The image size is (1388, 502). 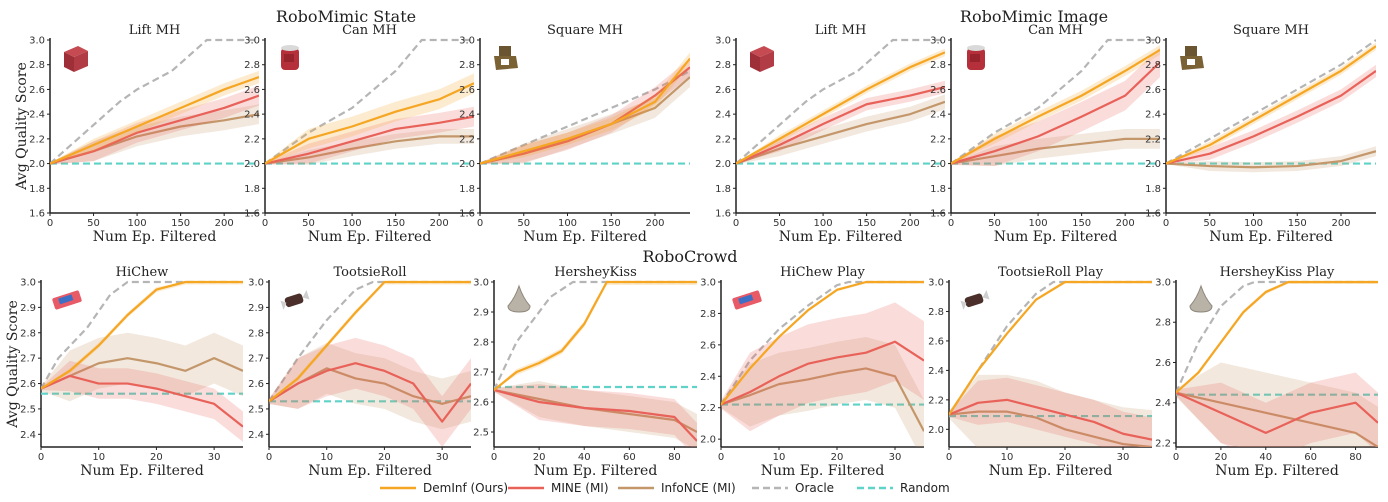 I want to click on hichew-candy-icon, so click(x=67, y=300).